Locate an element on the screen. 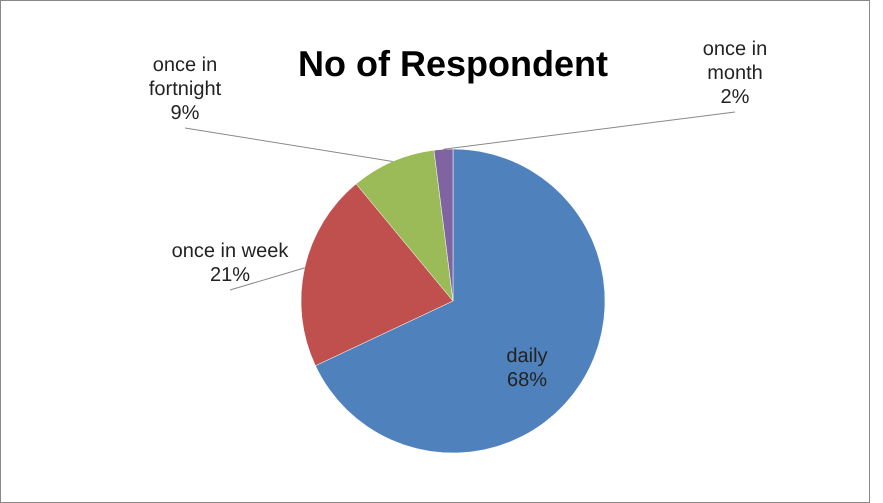 The height and width of the screenshot is (503, 883). data-label: 68% is located at coordinates (527, 380).